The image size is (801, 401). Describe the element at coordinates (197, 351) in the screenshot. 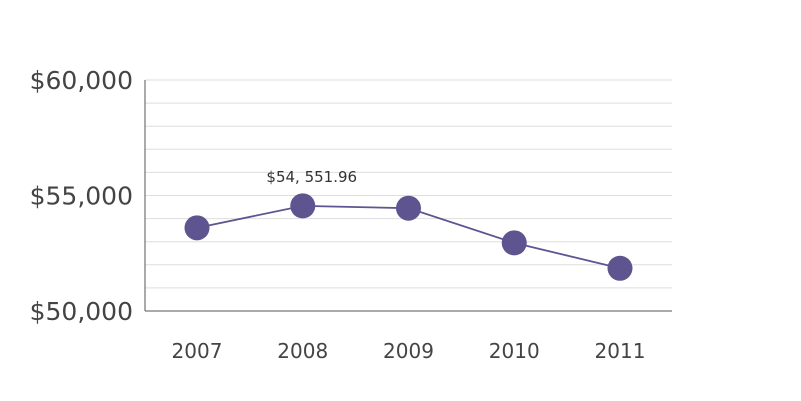

I see `x-tick-label: 2007` at that location.